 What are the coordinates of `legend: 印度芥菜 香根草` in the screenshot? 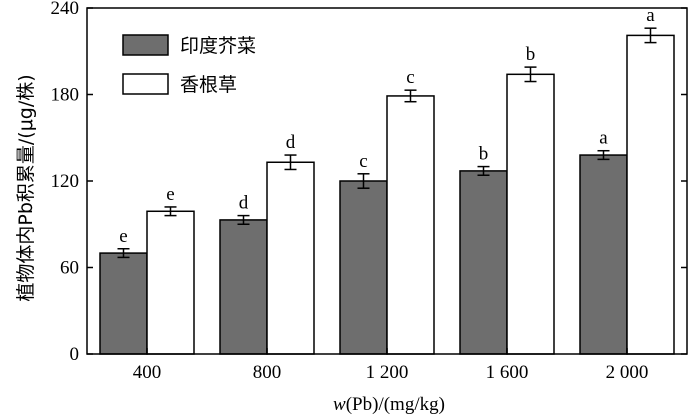 It's located at (189, 65).